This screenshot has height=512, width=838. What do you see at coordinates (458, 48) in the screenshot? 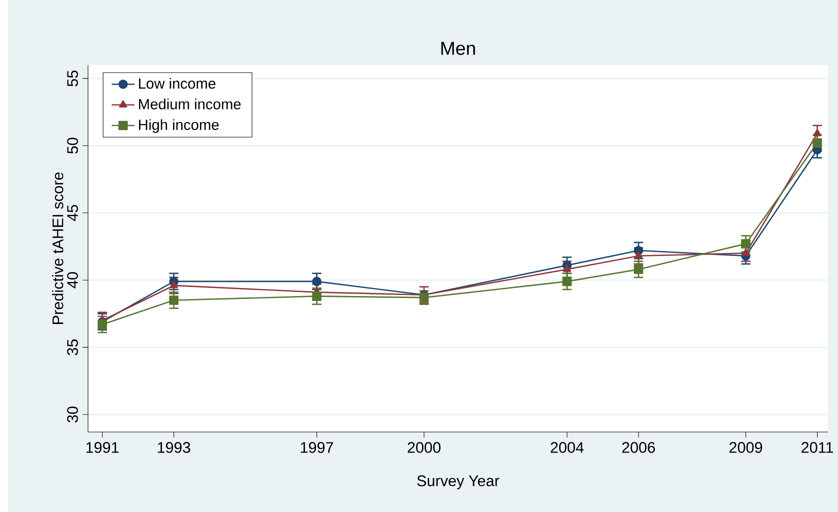
I see `chart-title: Men` at bounding box center [458, 48].